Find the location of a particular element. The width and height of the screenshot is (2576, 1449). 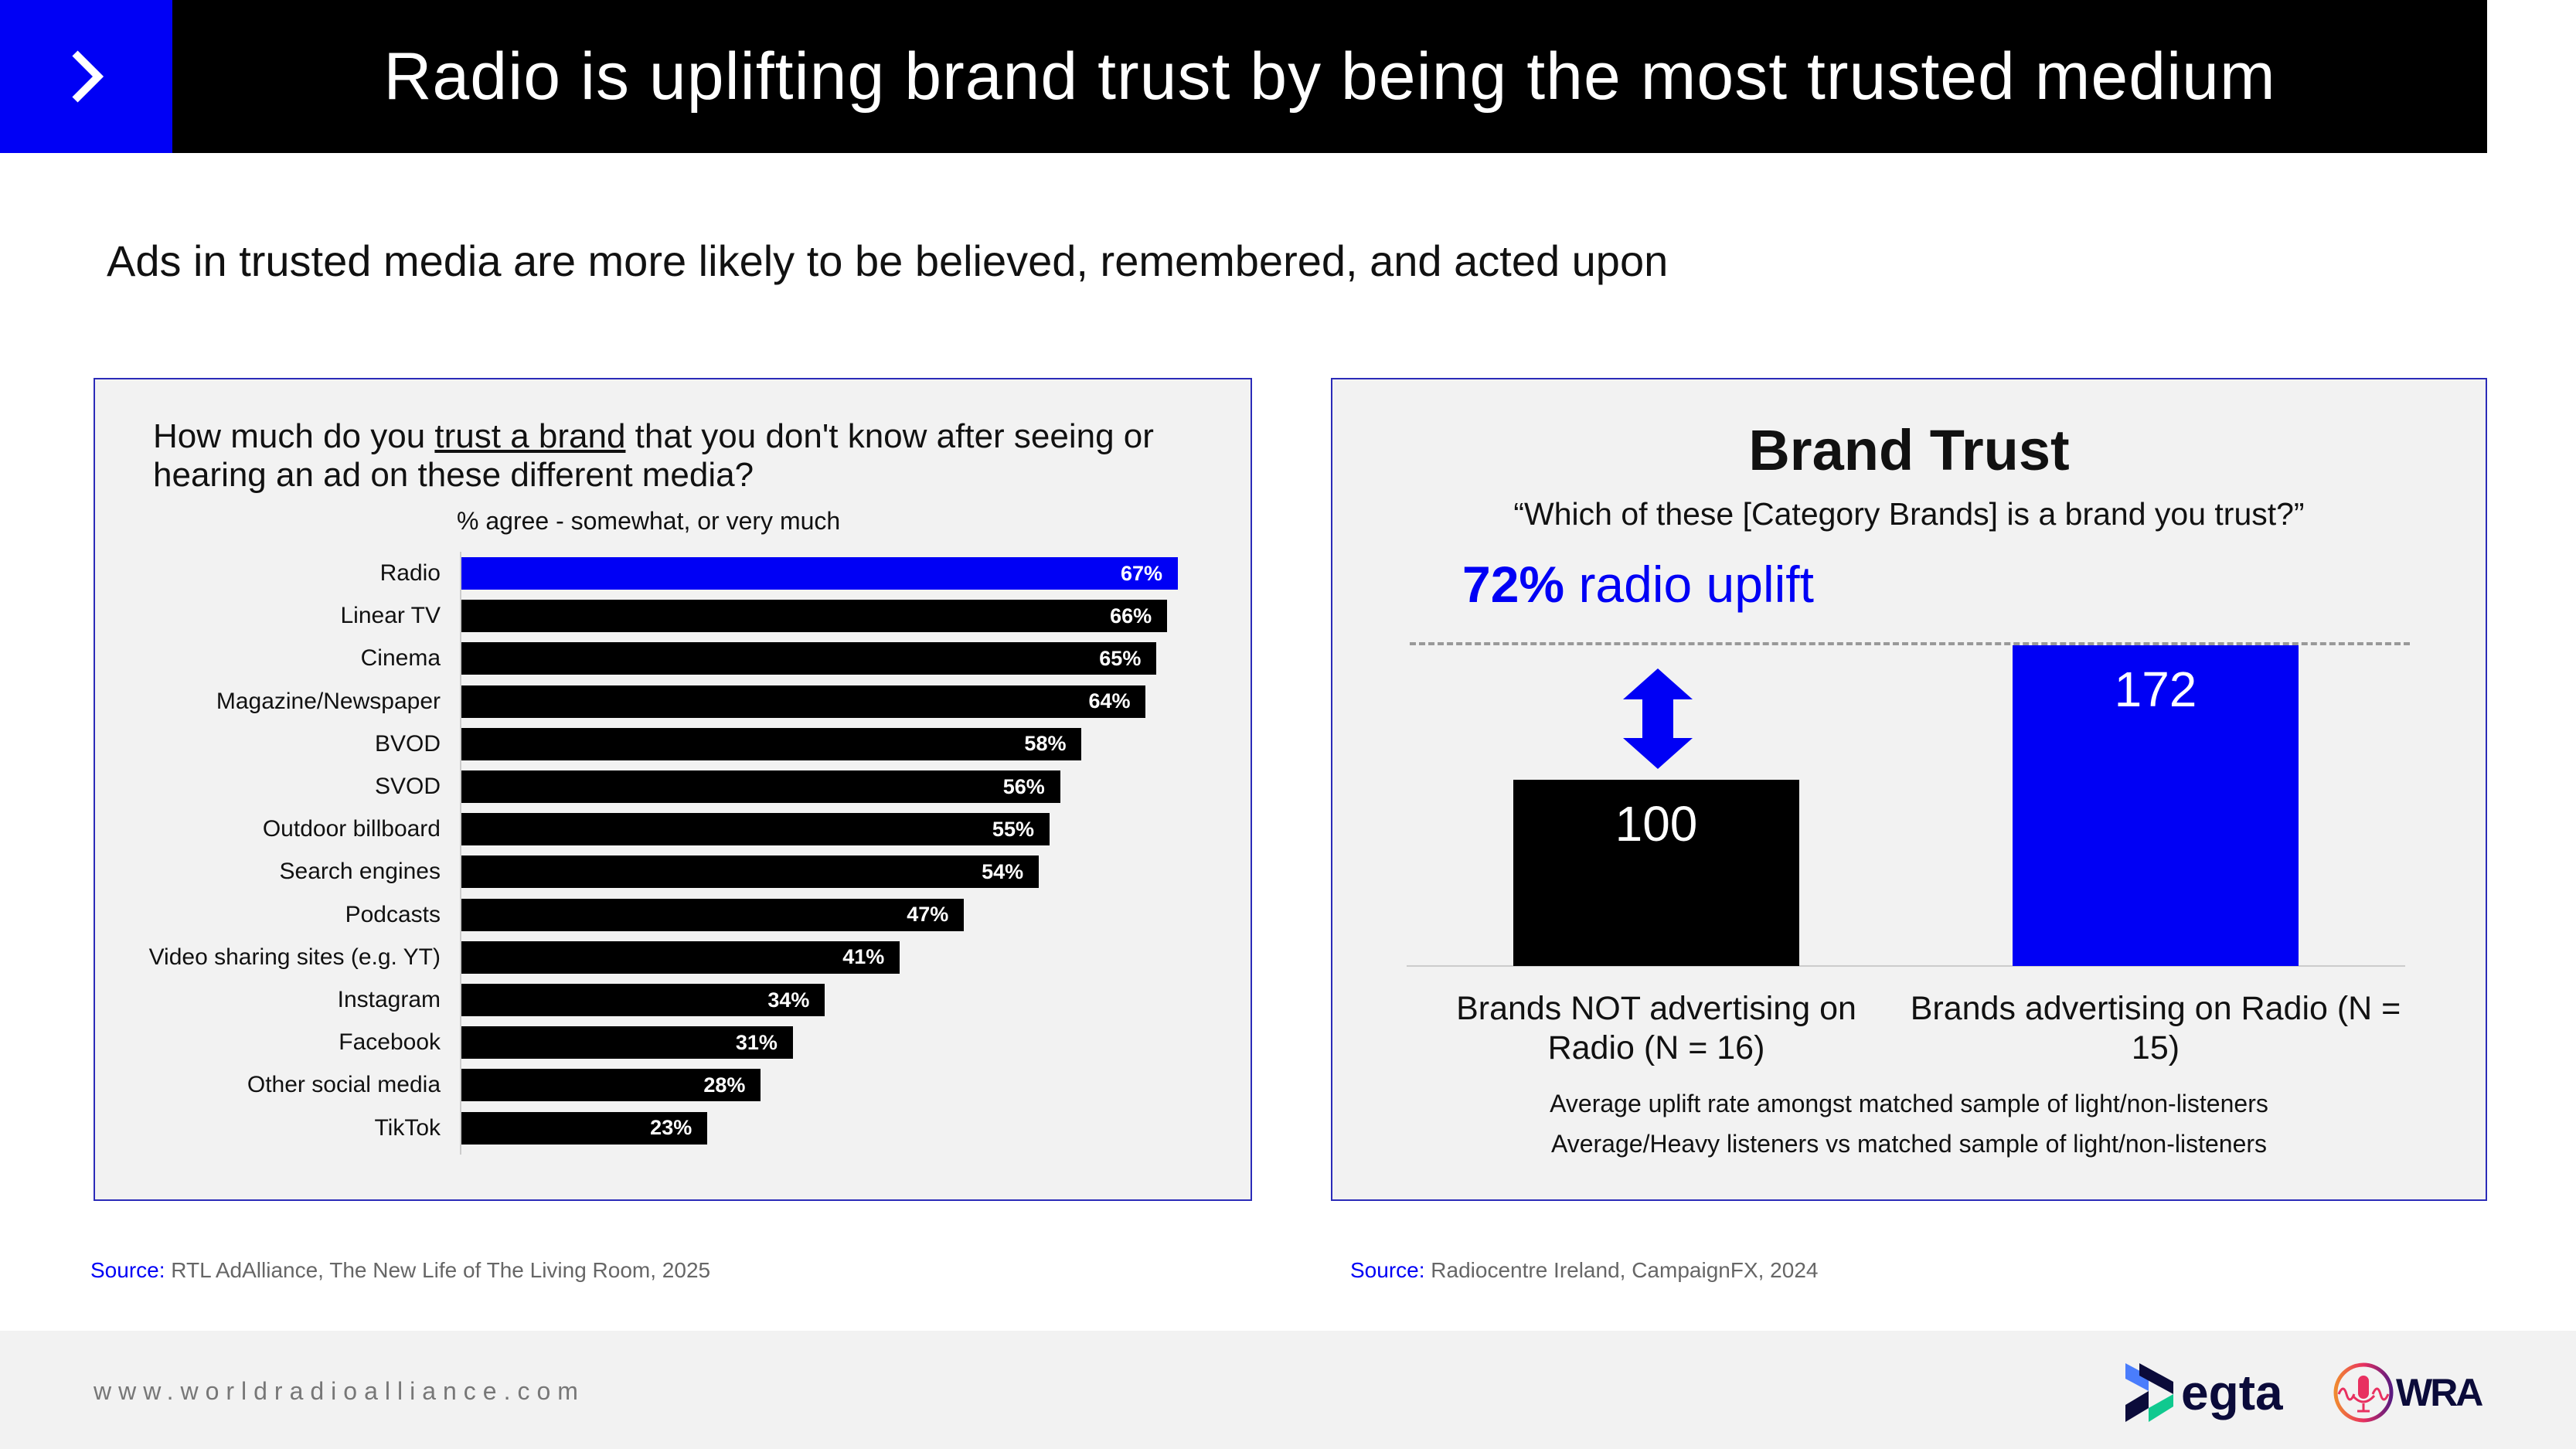

category-label: Magazine/Newspaper is located at coordinates (328, 701).